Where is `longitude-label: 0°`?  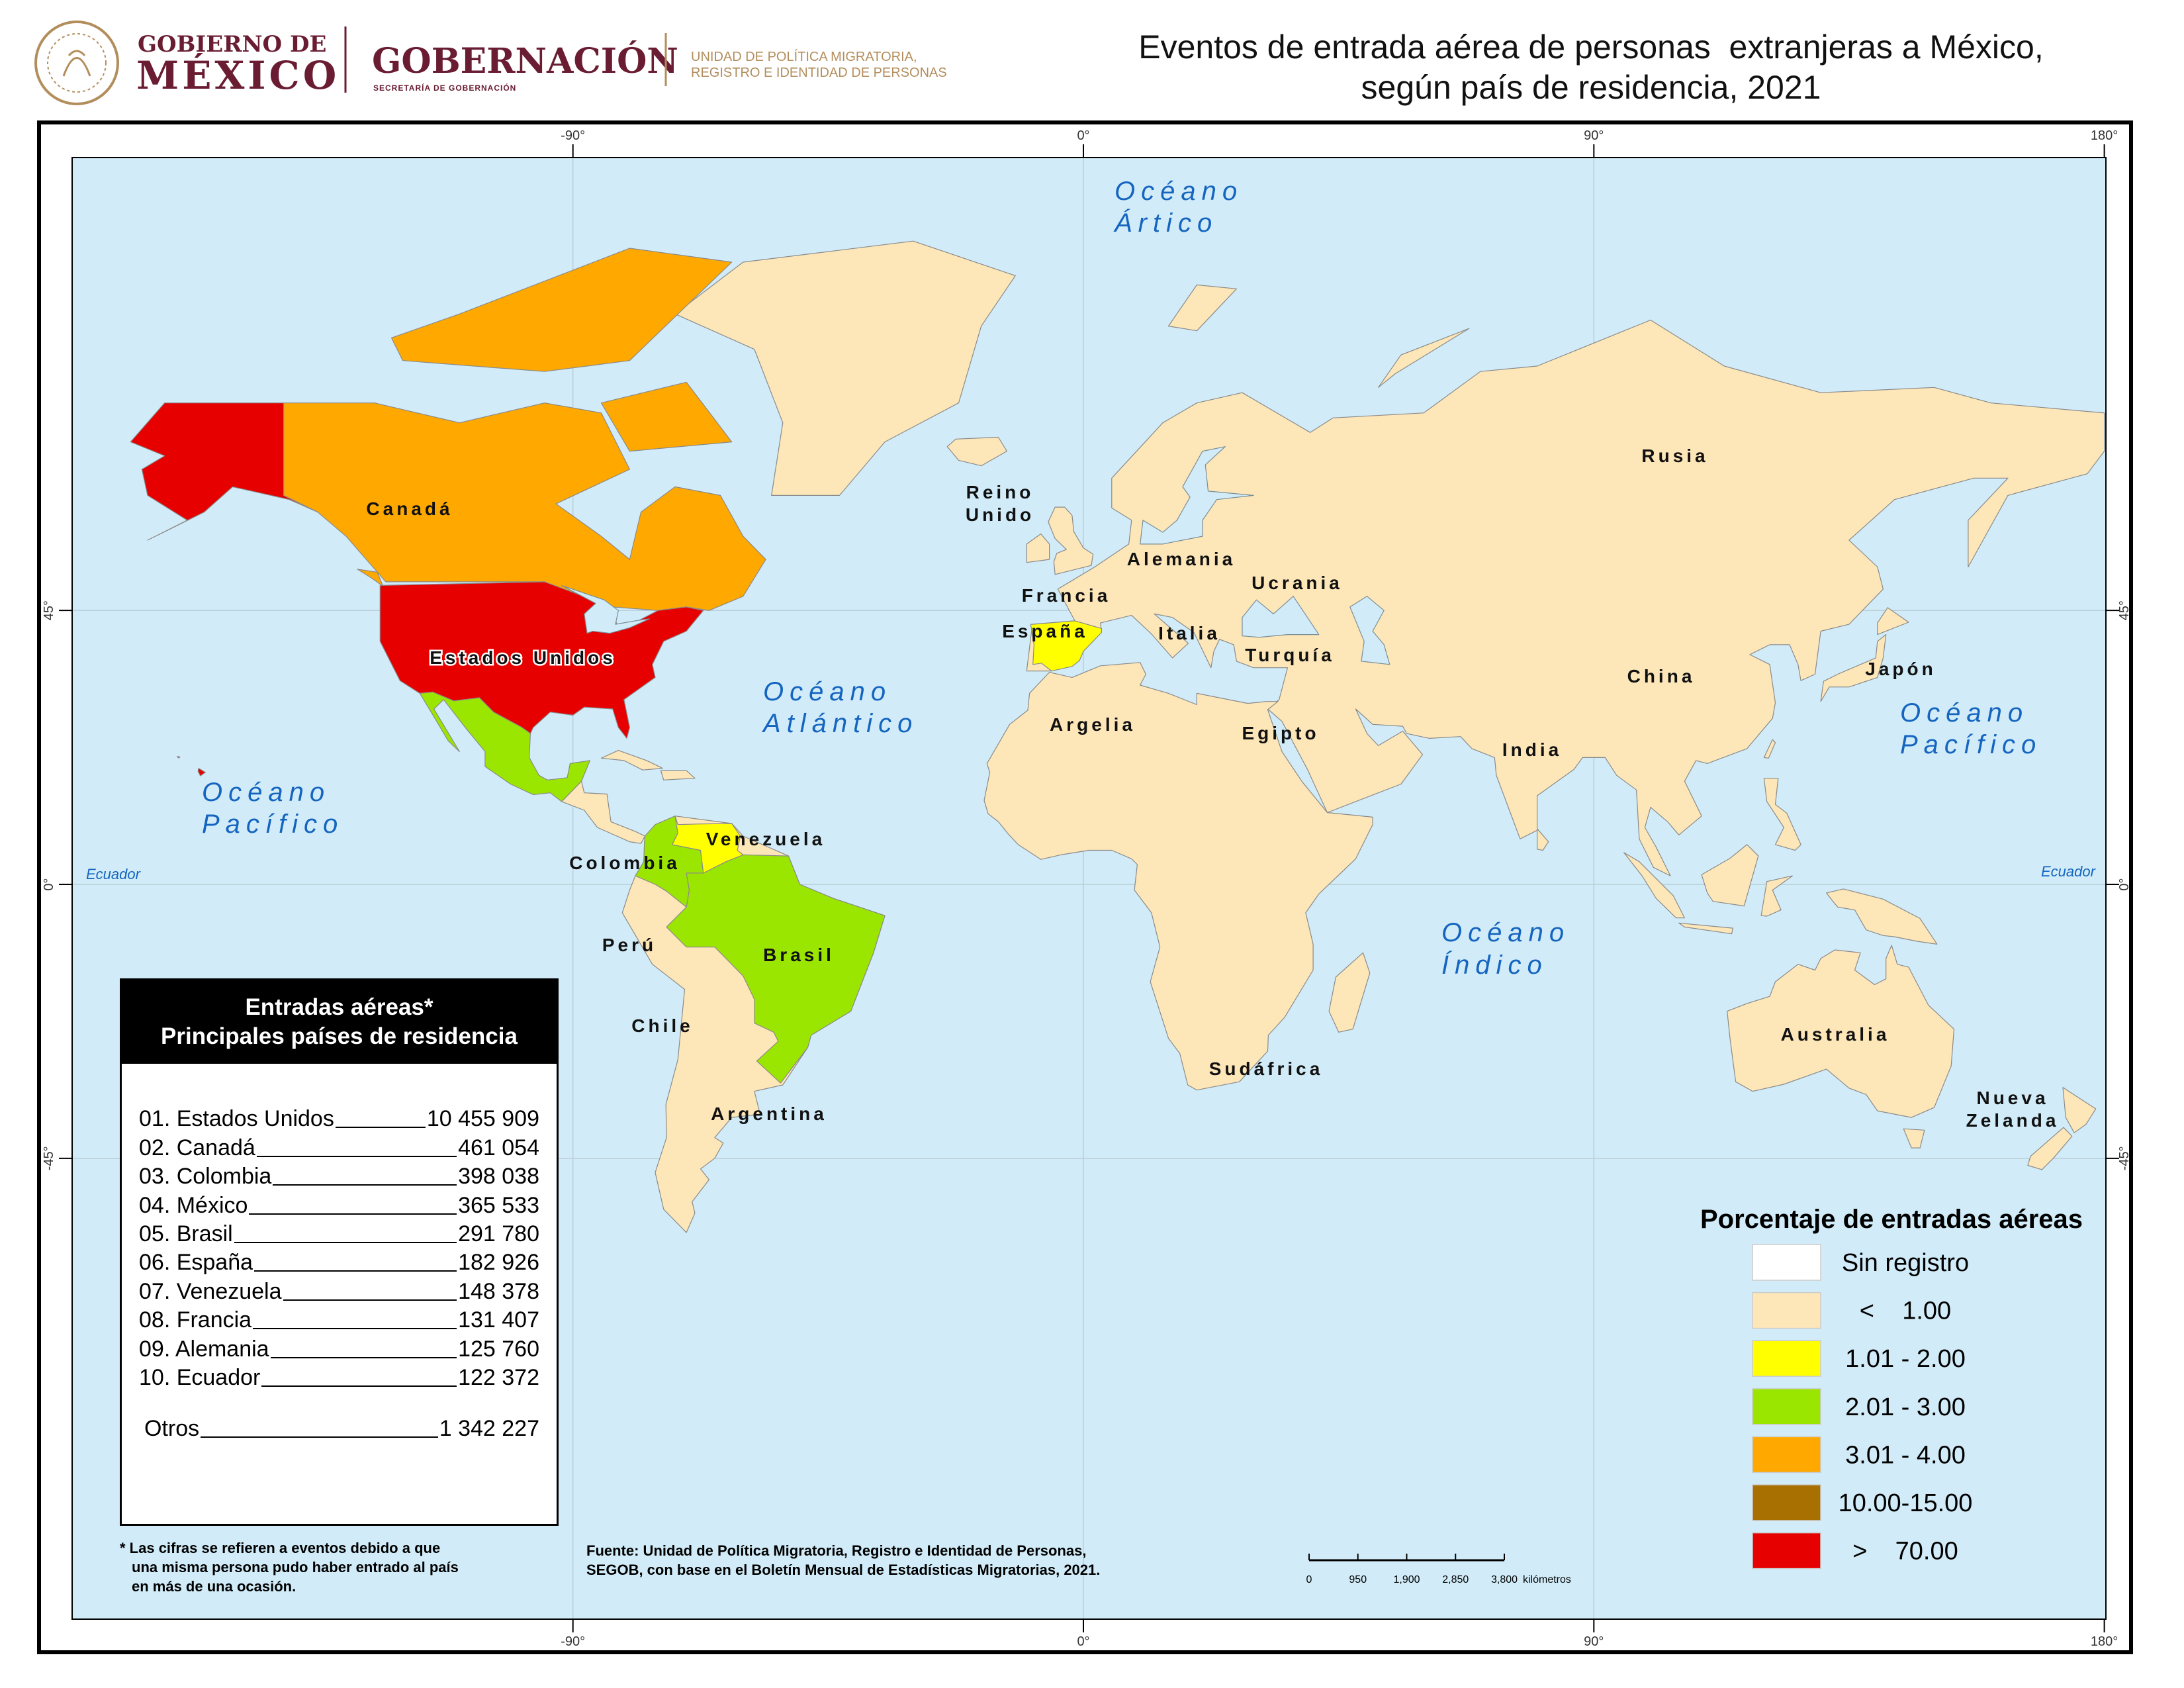 longitude-label: 0° is located at coordinates (1083, 135).